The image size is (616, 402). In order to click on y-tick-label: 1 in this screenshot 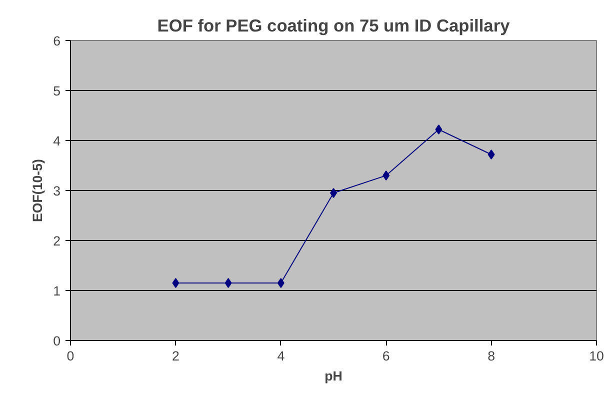, I will do `click(57, 291)`.